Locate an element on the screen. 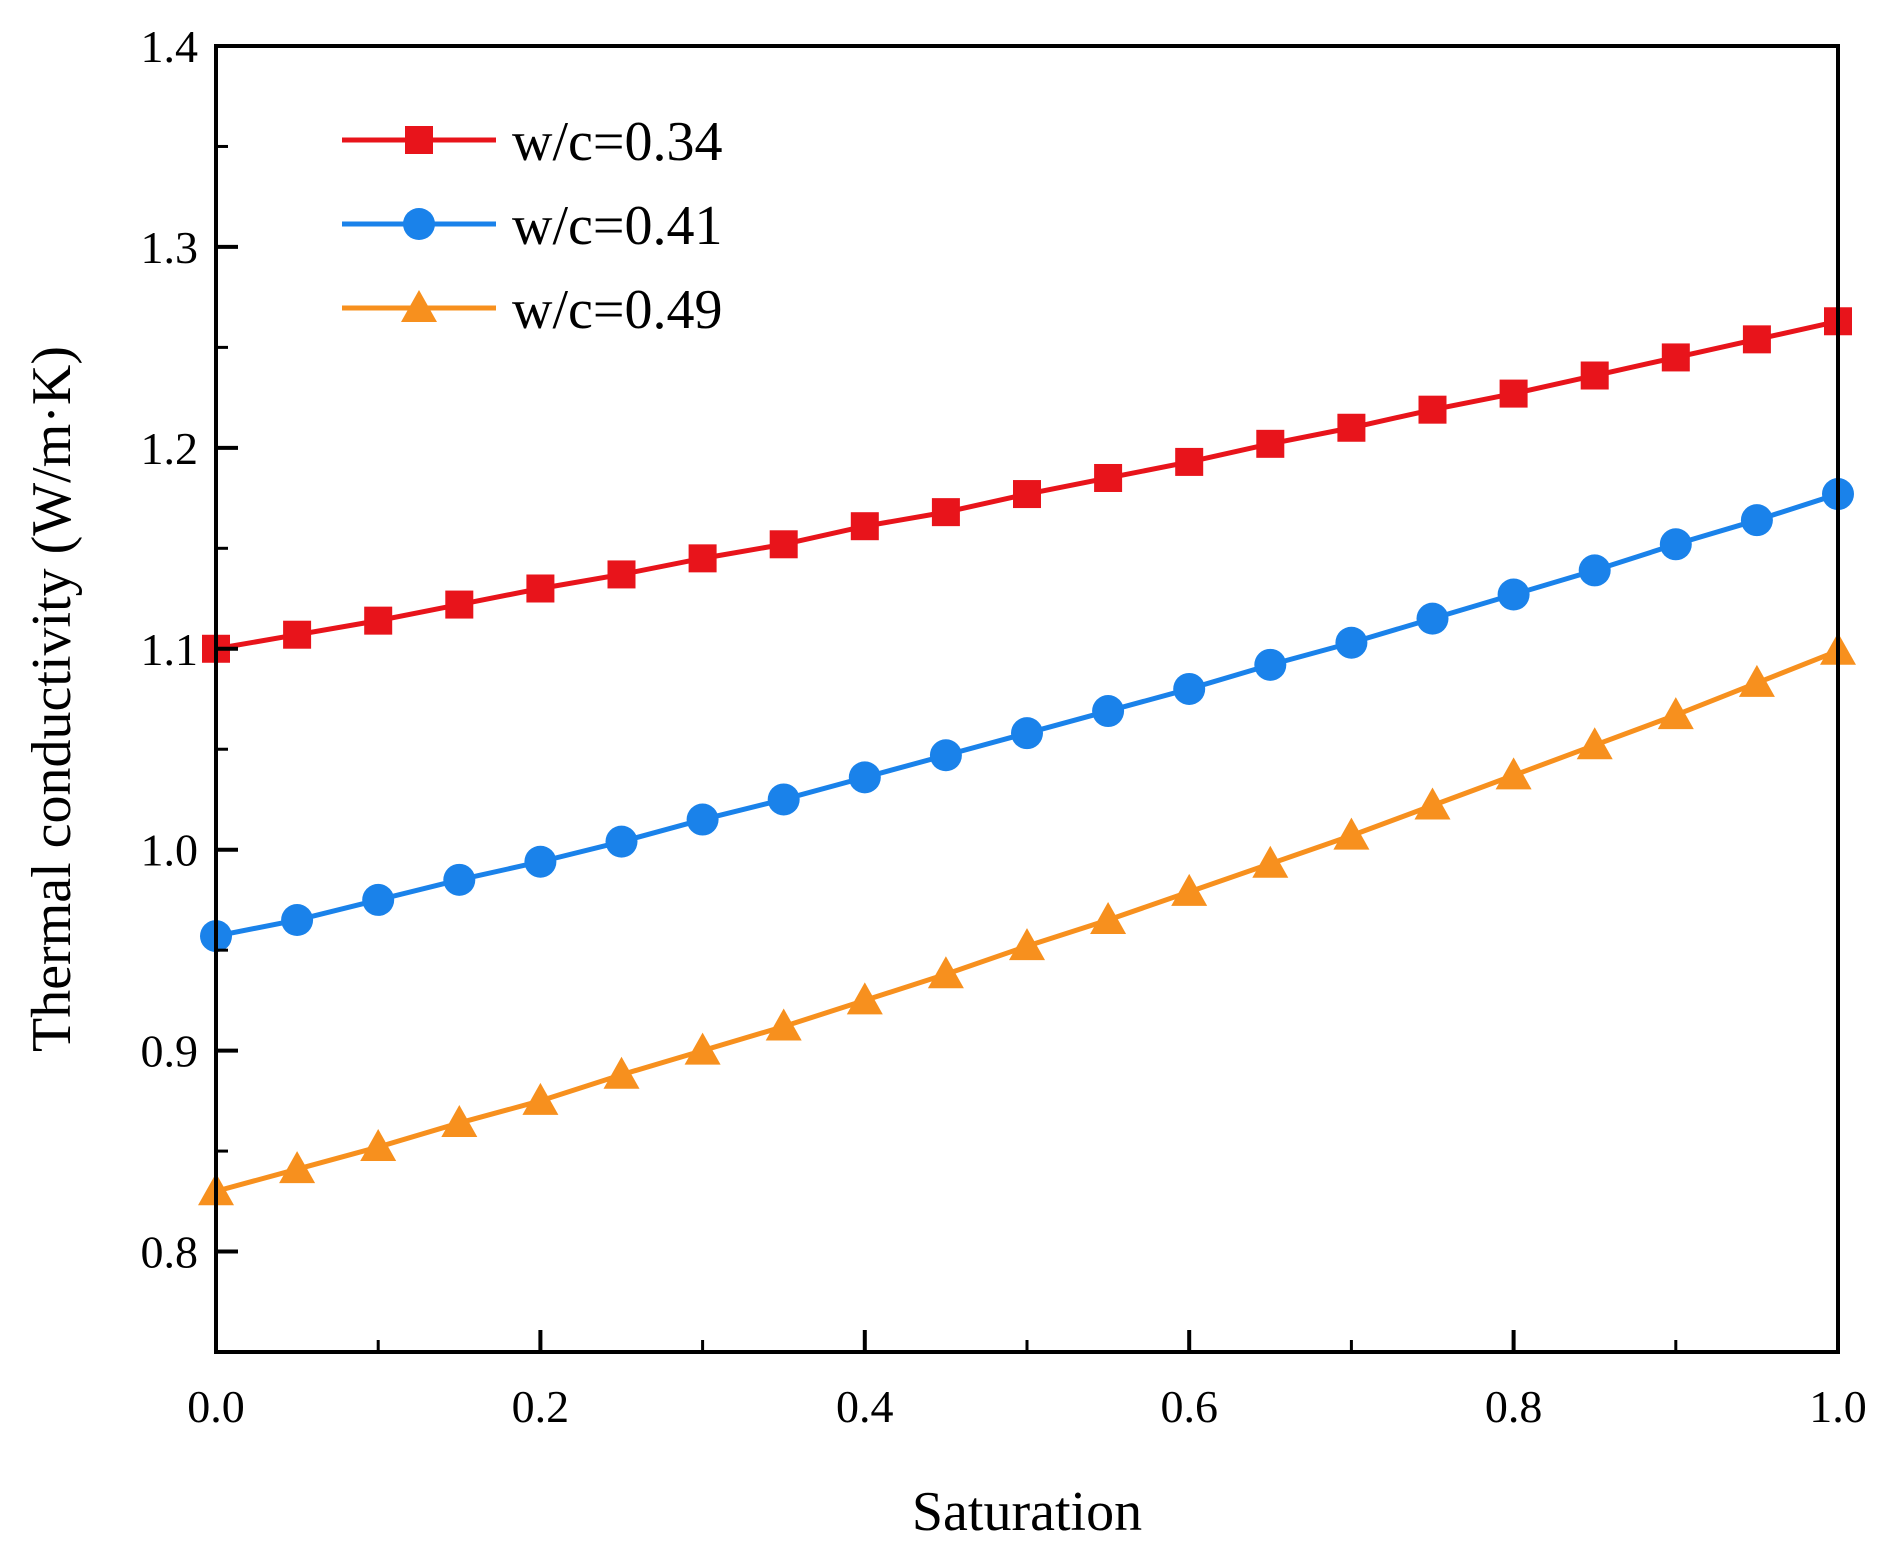  x-tick-label: 0.8 is located at coordinates (1514, 1406).